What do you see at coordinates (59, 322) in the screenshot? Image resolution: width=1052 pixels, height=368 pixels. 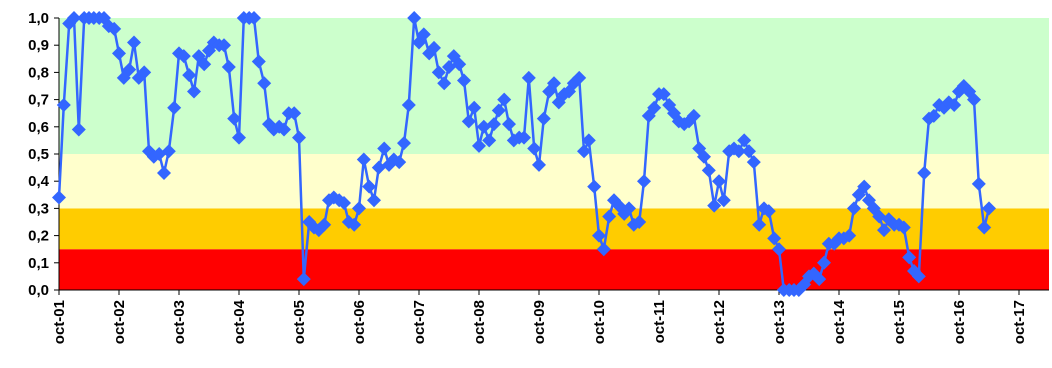 I see `x-tick-label: oct-01` at bounding box center [59, 322].